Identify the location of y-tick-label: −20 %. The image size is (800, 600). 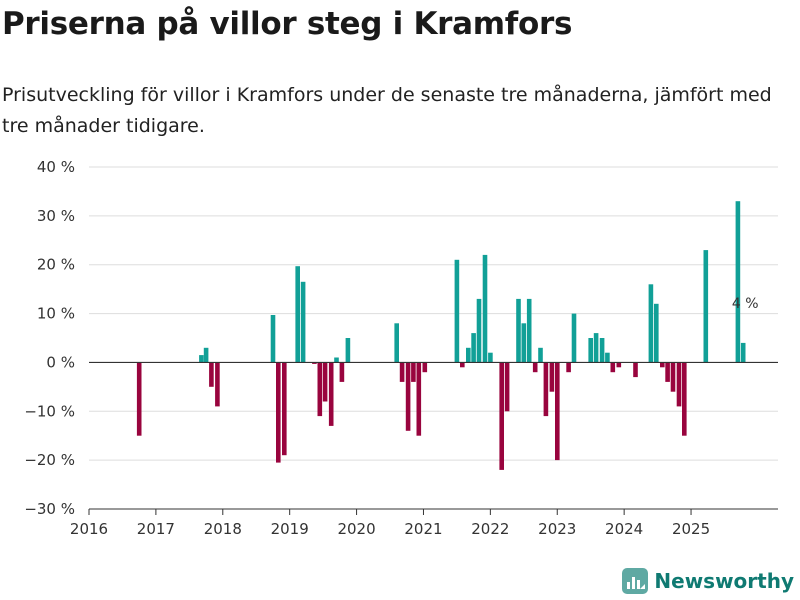
(49, 460).